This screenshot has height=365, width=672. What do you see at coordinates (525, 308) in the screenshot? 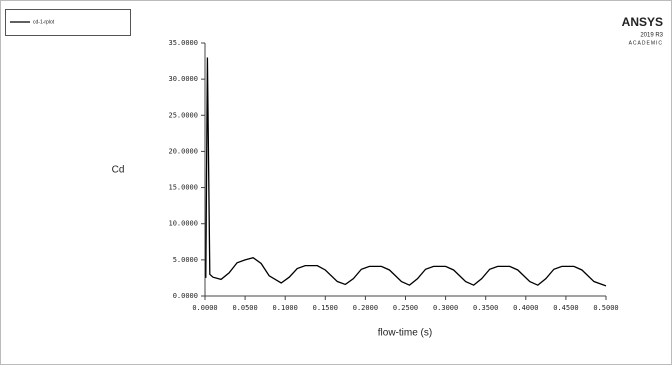
I see `x-tick-label: 0.4000` at bounding box center [525, 308].